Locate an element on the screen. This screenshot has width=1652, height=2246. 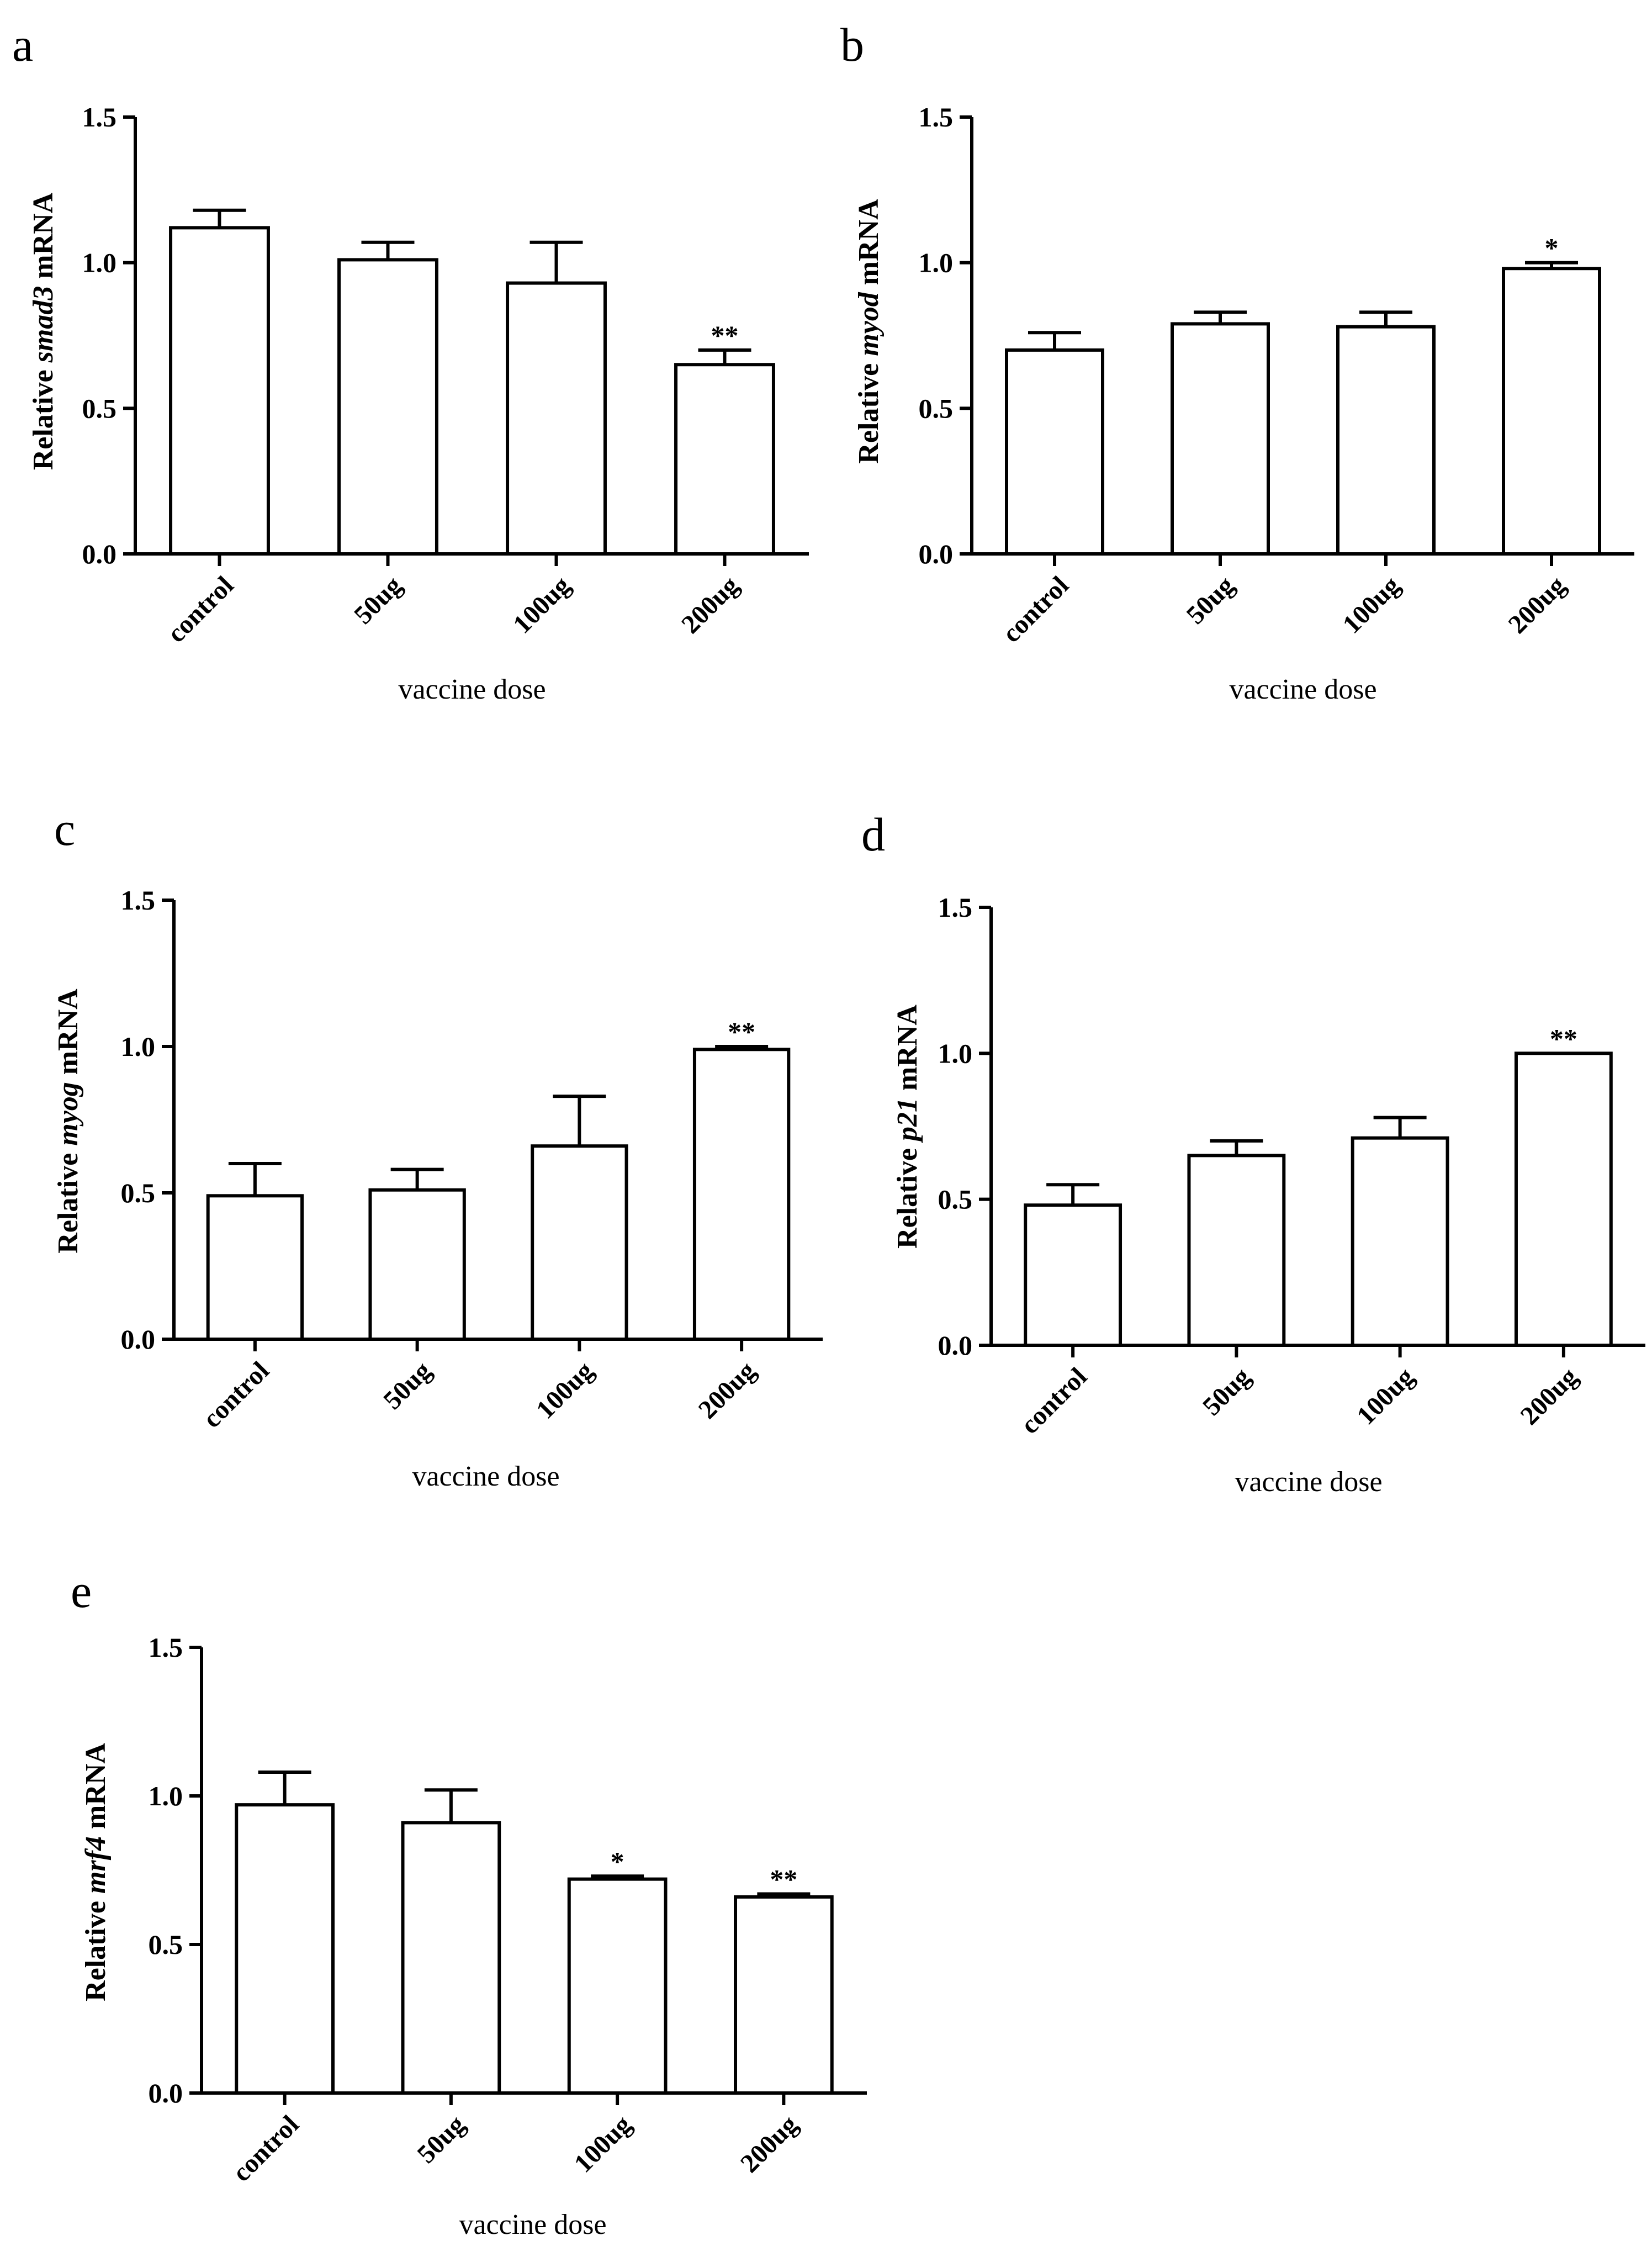
y-axis-title: Relative mrf4 mRNA is located at coordinates (96, 1872).